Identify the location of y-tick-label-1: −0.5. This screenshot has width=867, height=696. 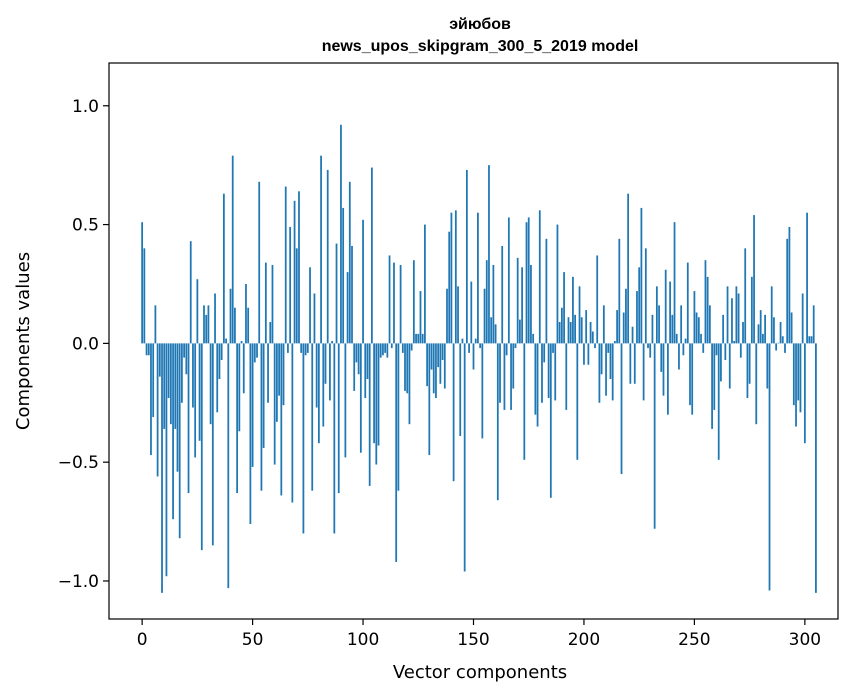
(78, 463).